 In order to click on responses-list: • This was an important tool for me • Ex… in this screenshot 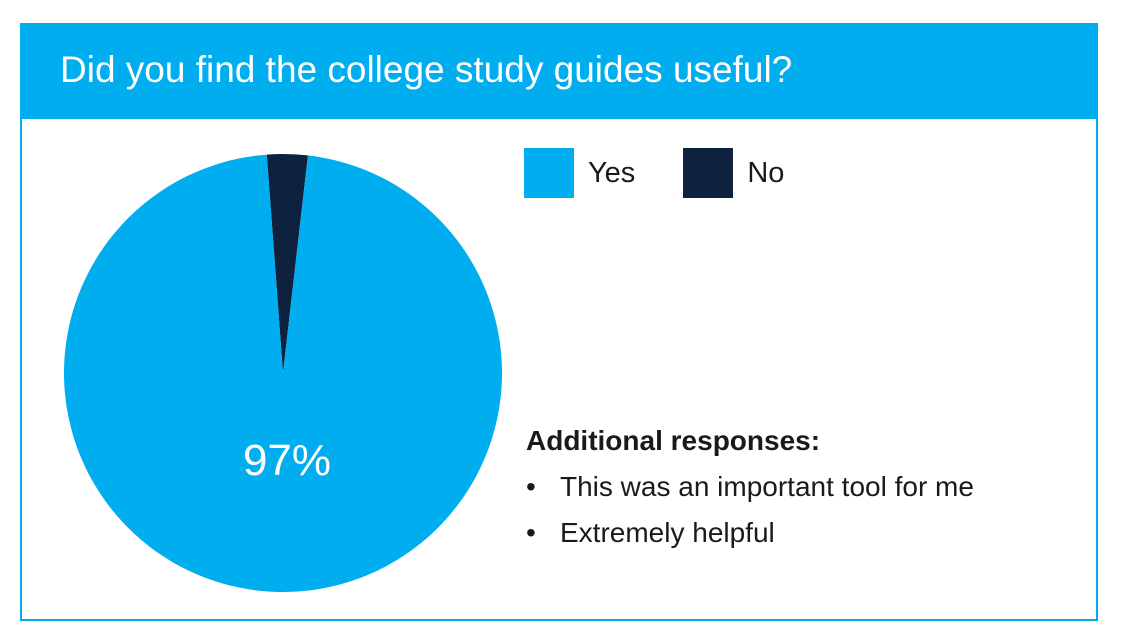, I will do `click(750, 510)`.